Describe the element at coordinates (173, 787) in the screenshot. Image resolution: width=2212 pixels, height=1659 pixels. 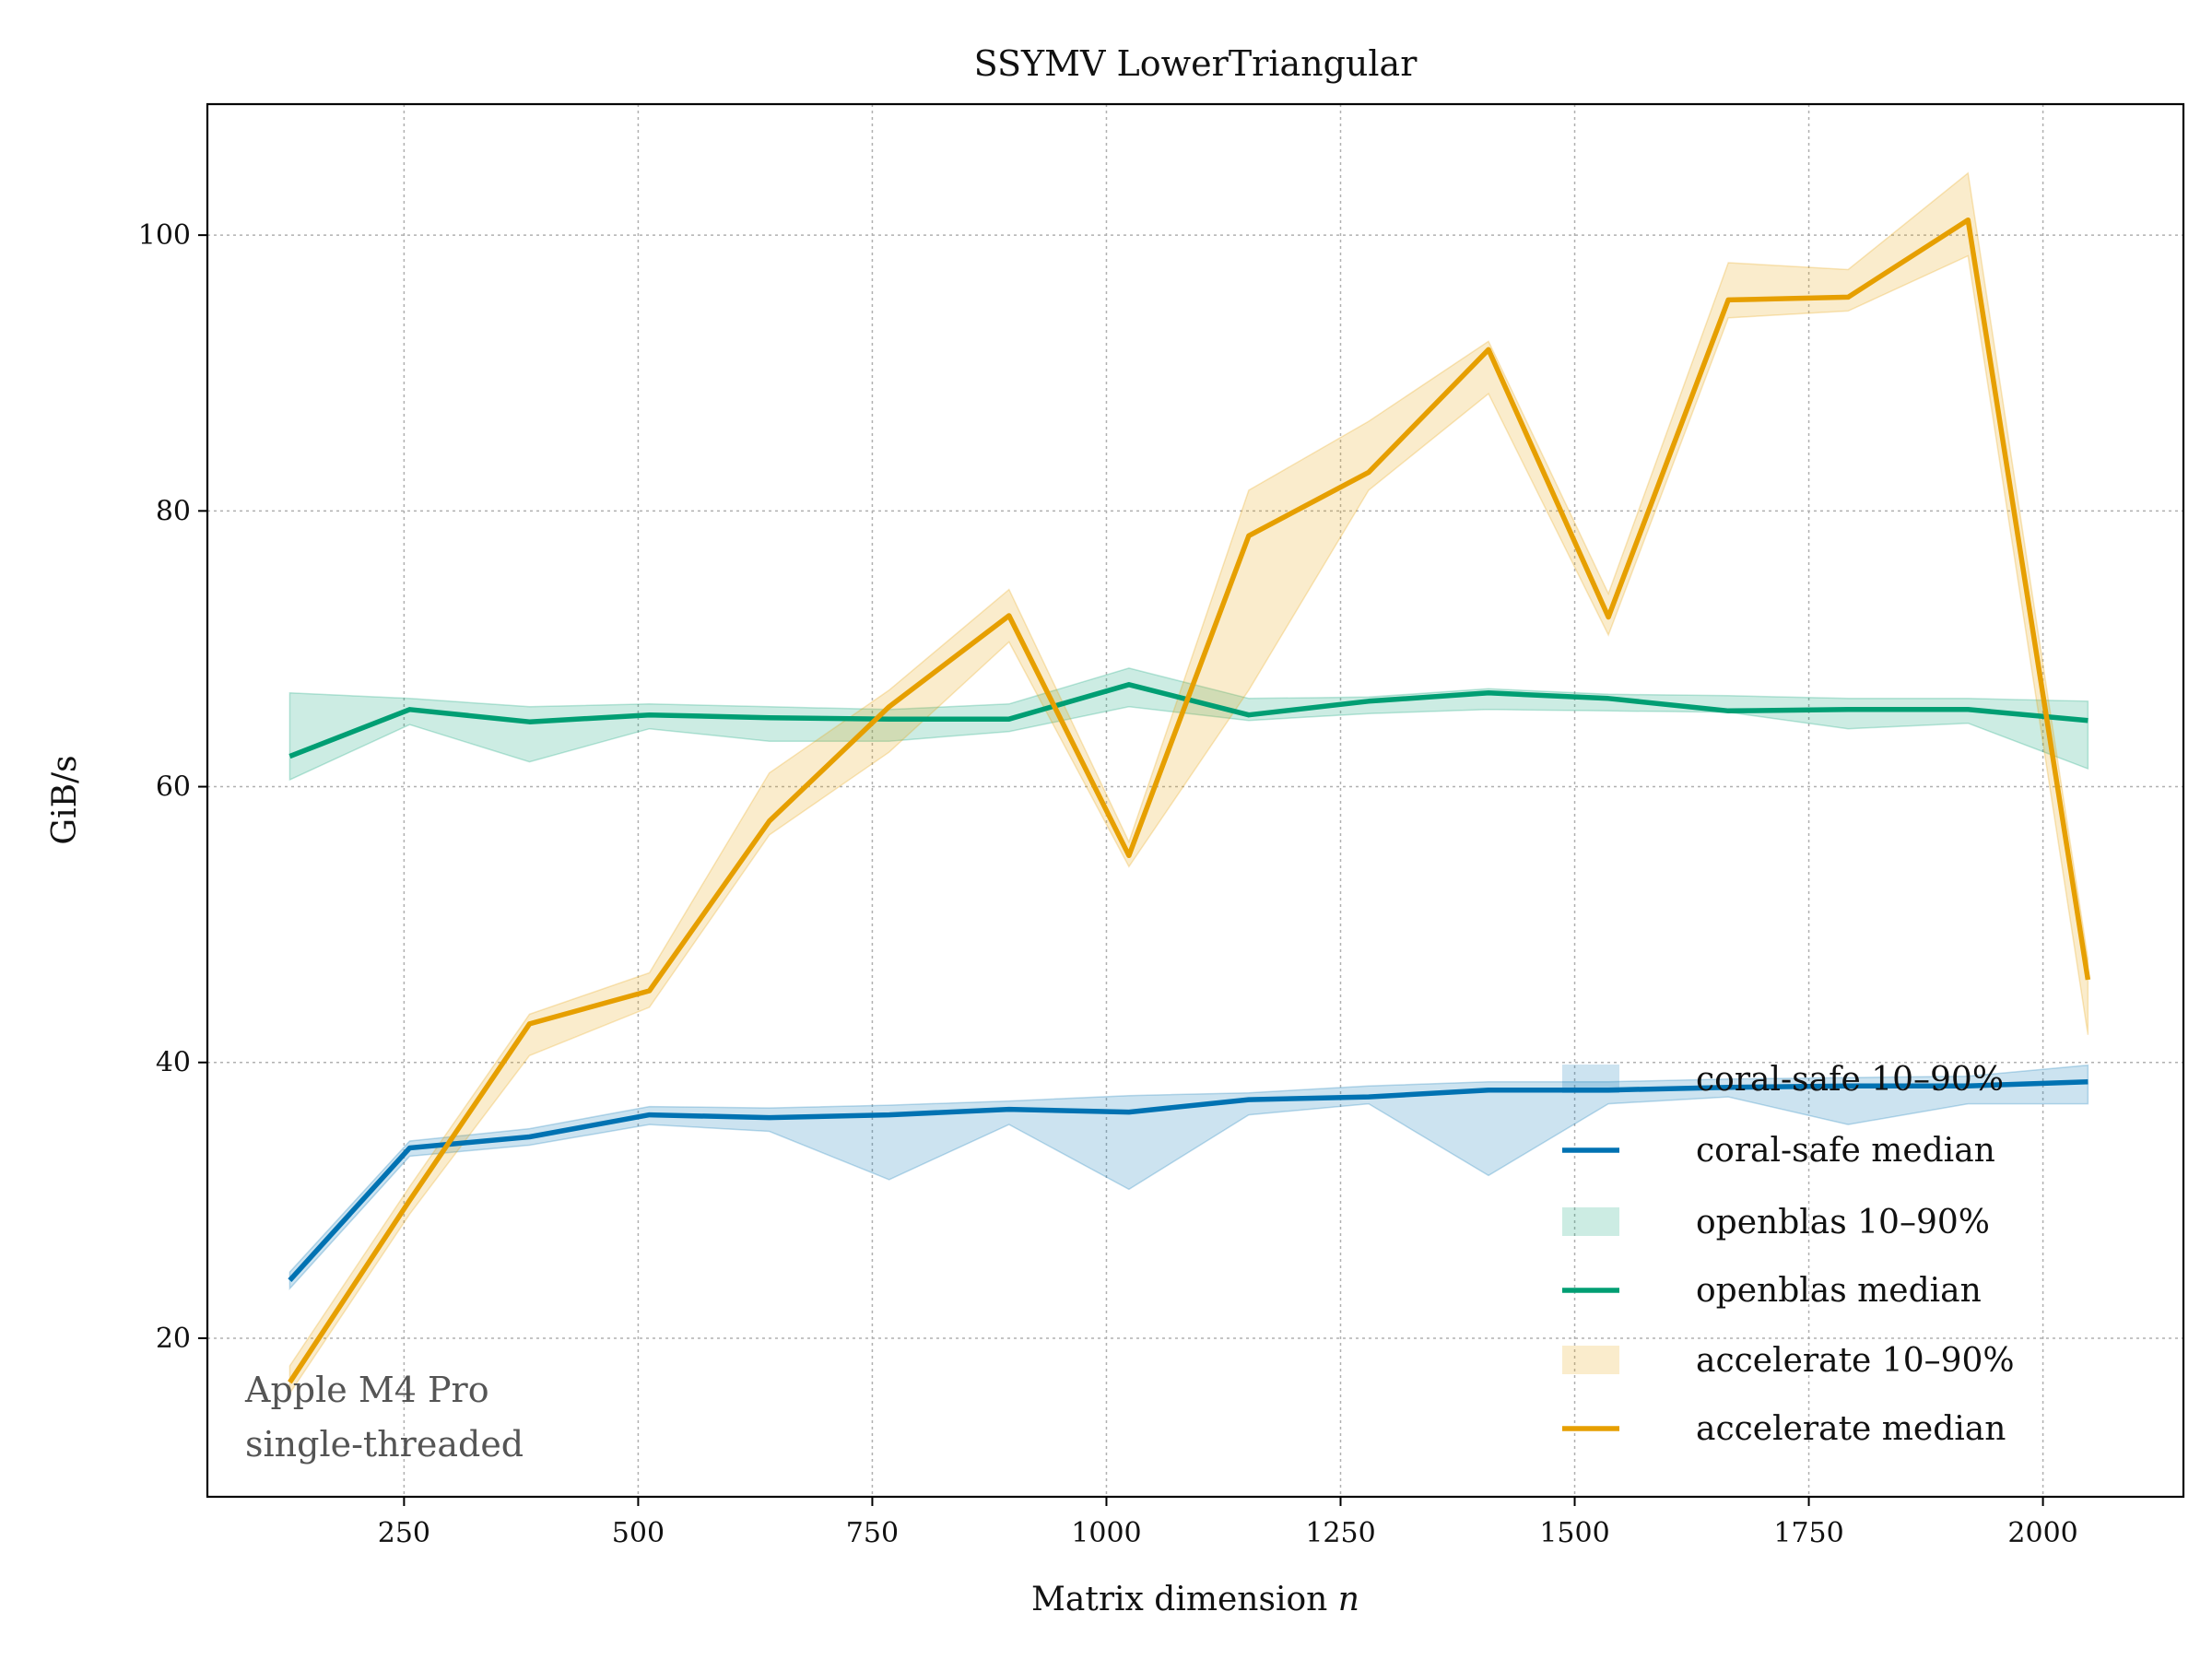
I see `y-tick-label: 60` at that location.